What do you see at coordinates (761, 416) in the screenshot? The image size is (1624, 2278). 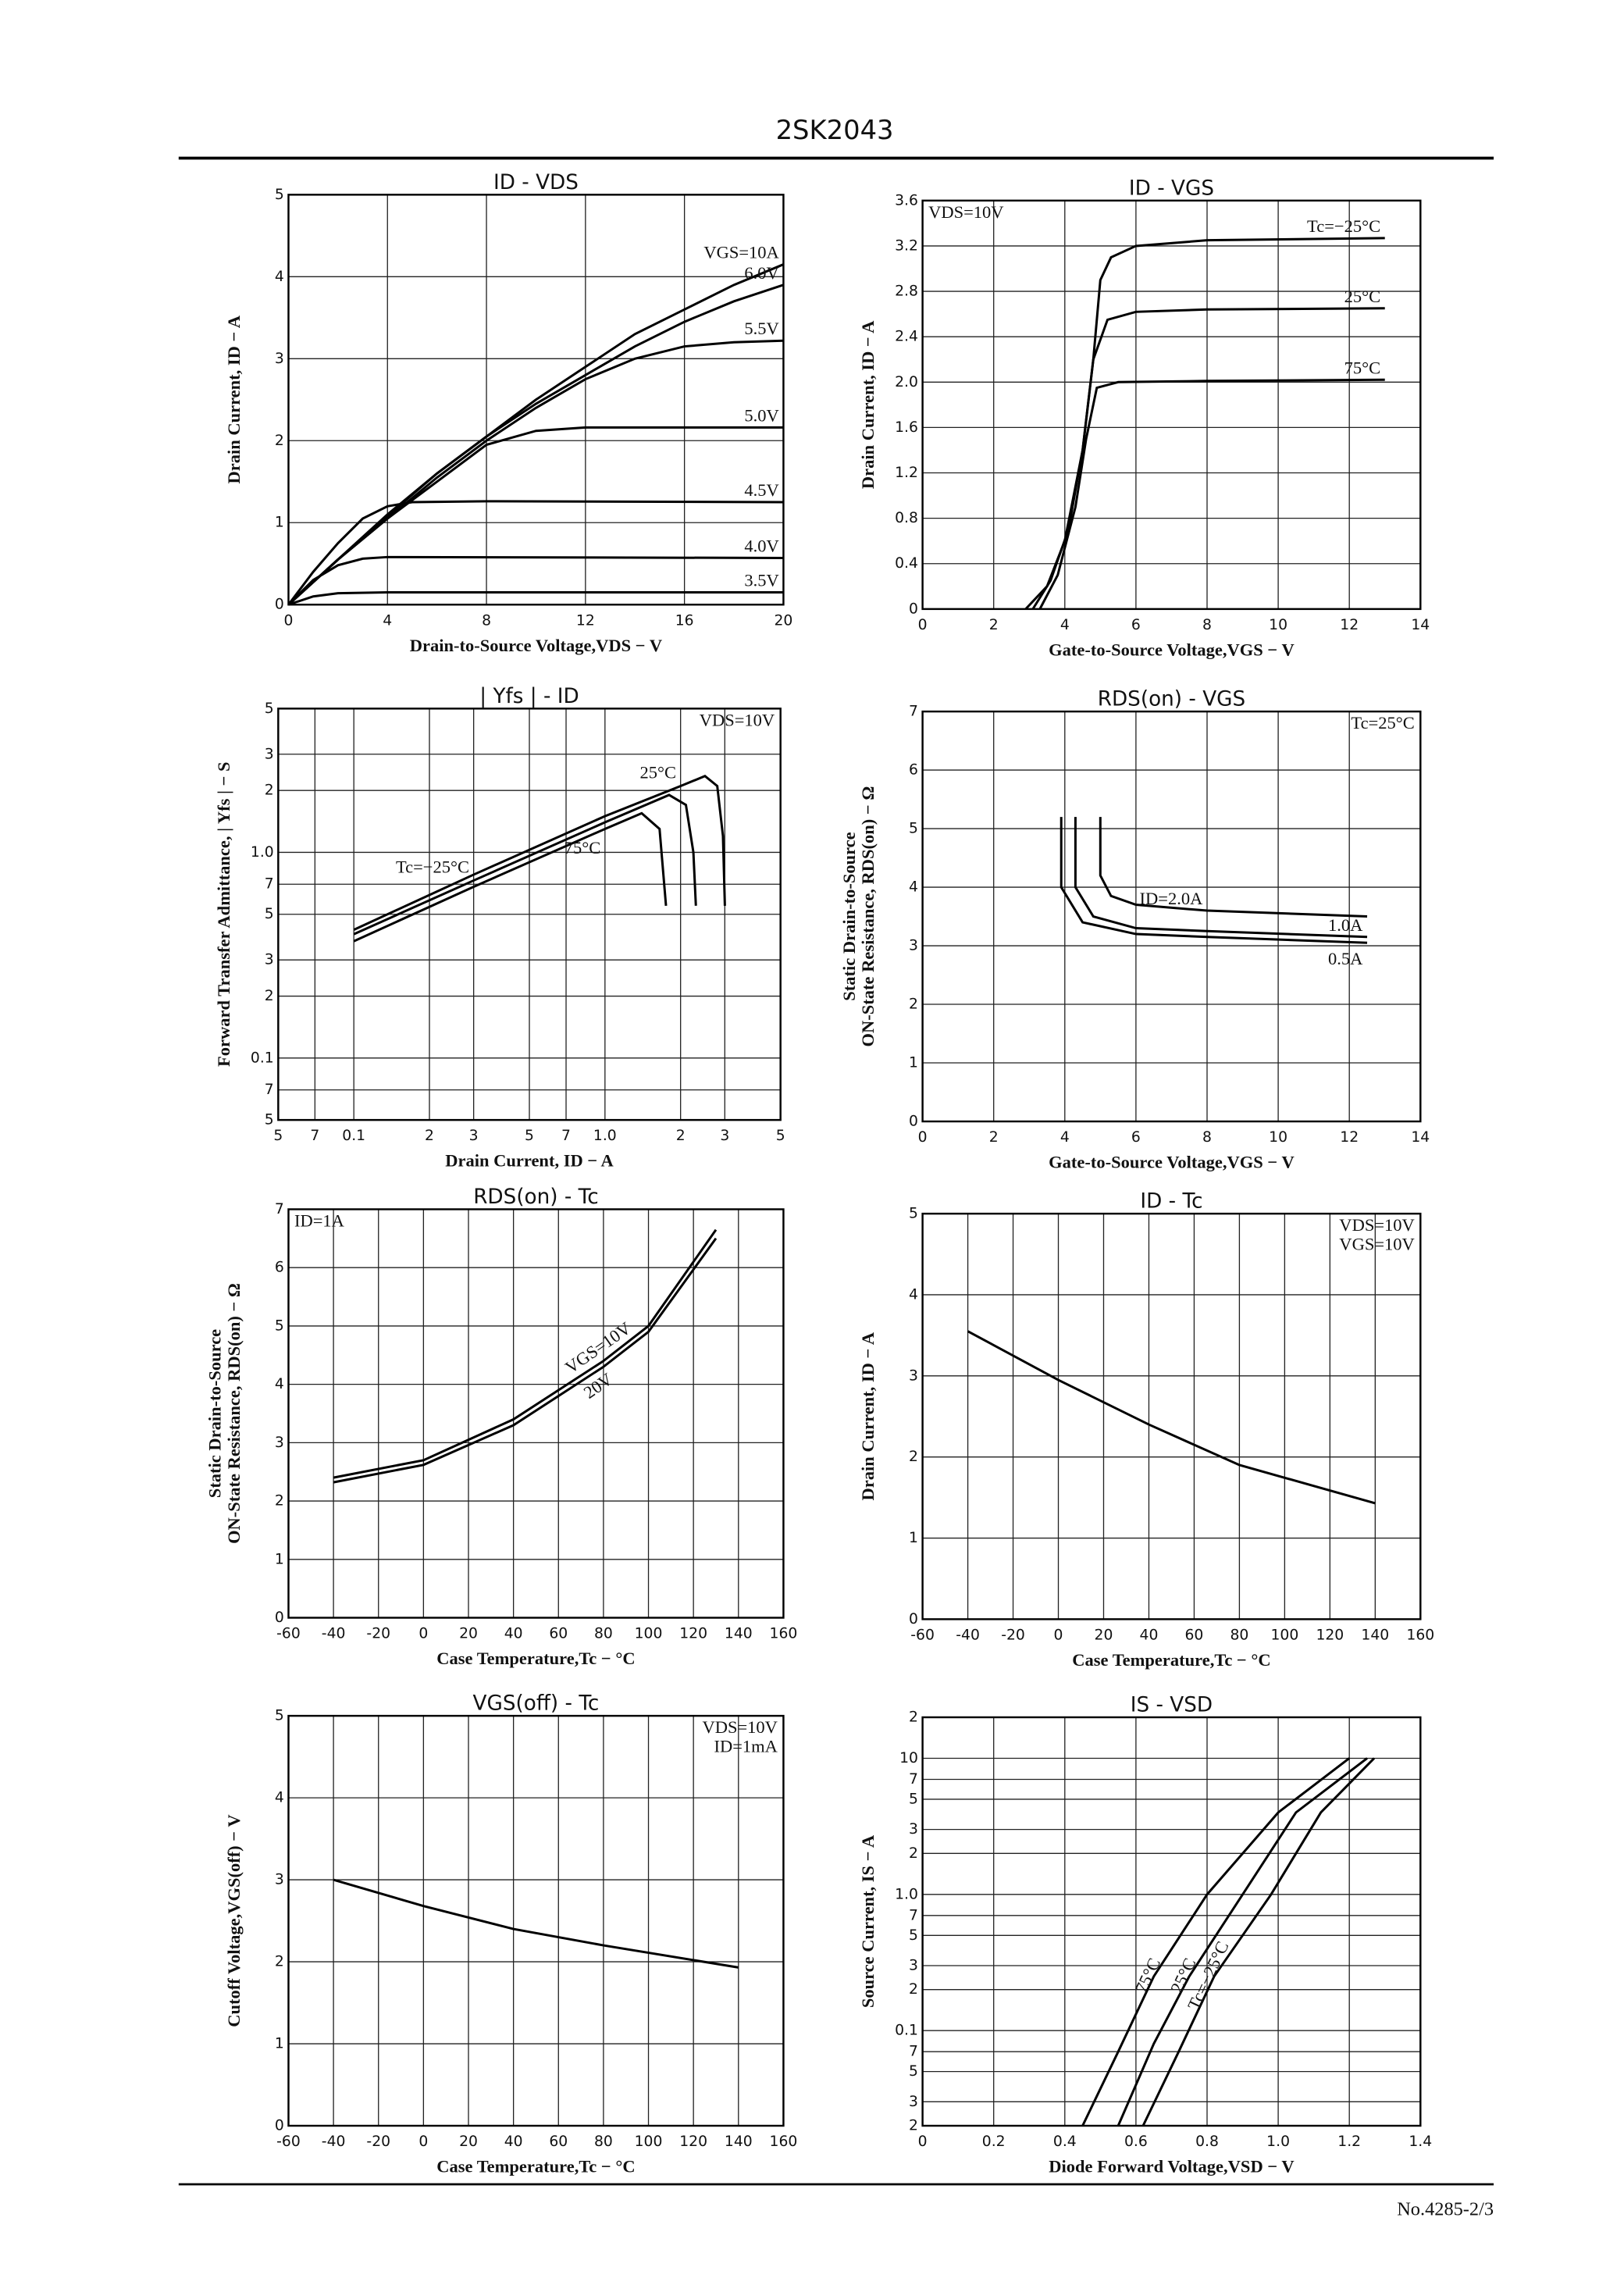 I see `series-label: 5.0V` at bounding box center [761, 416].